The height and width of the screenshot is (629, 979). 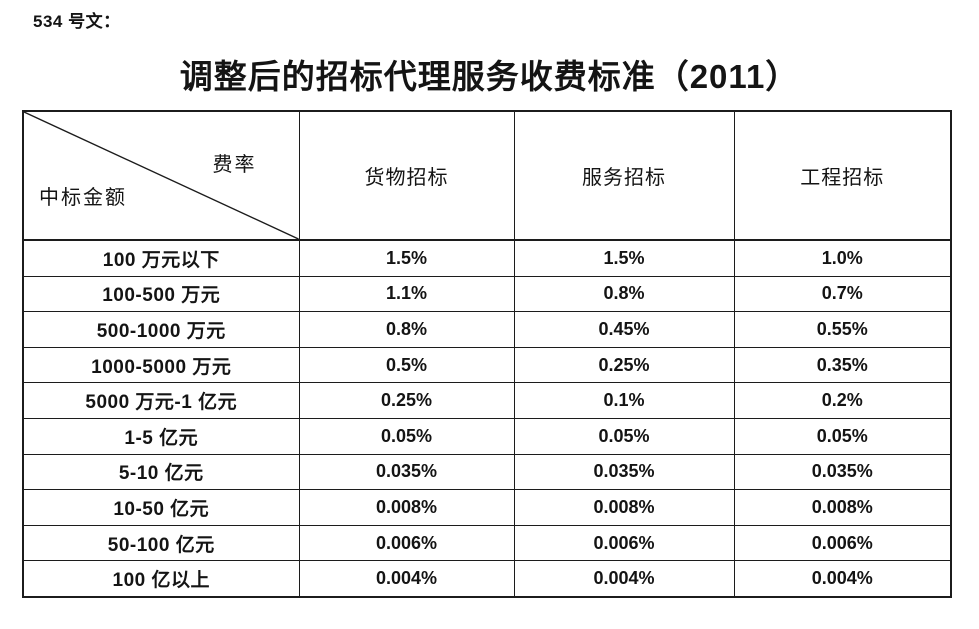 What do you see at coordinates (161, 507) in the screenshot?
I see `row-label-cell: 10-50 亿元` at bounding box center [161, 507].